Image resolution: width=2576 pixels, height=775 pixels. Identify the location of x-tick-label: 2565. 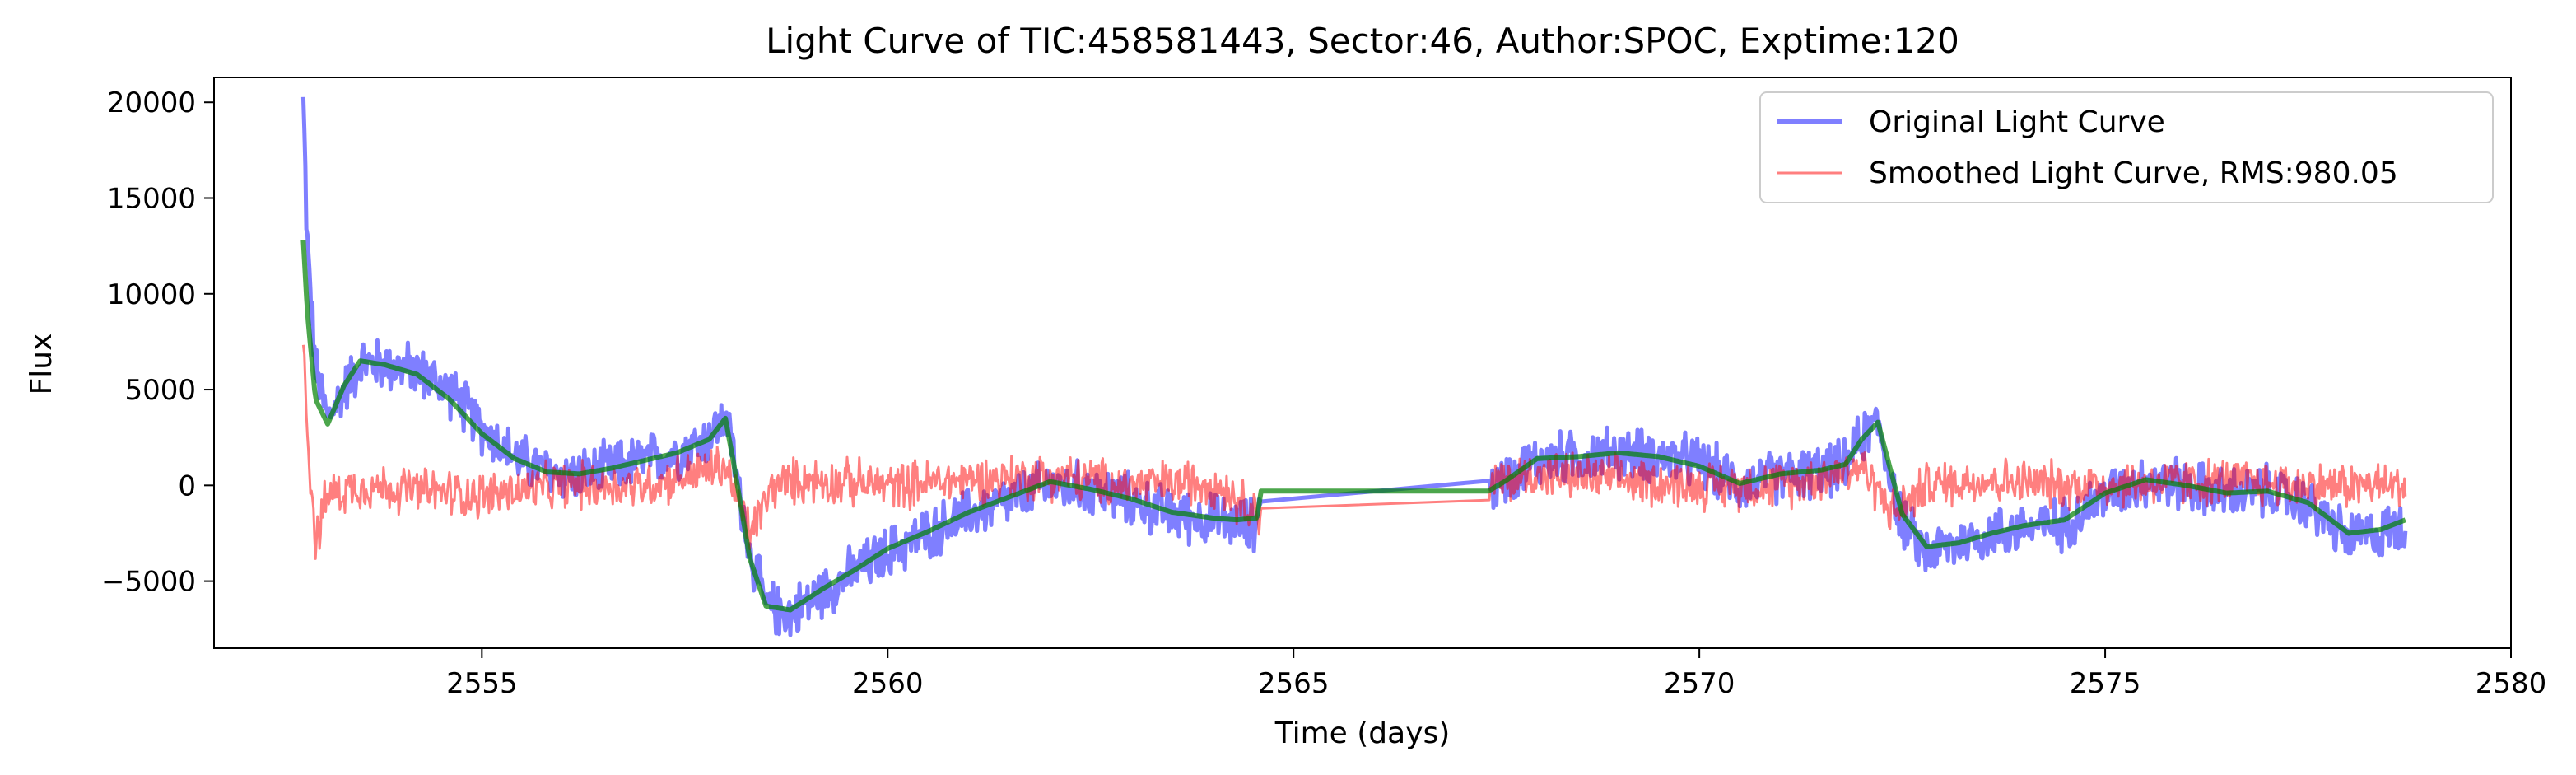
(1294, 683).